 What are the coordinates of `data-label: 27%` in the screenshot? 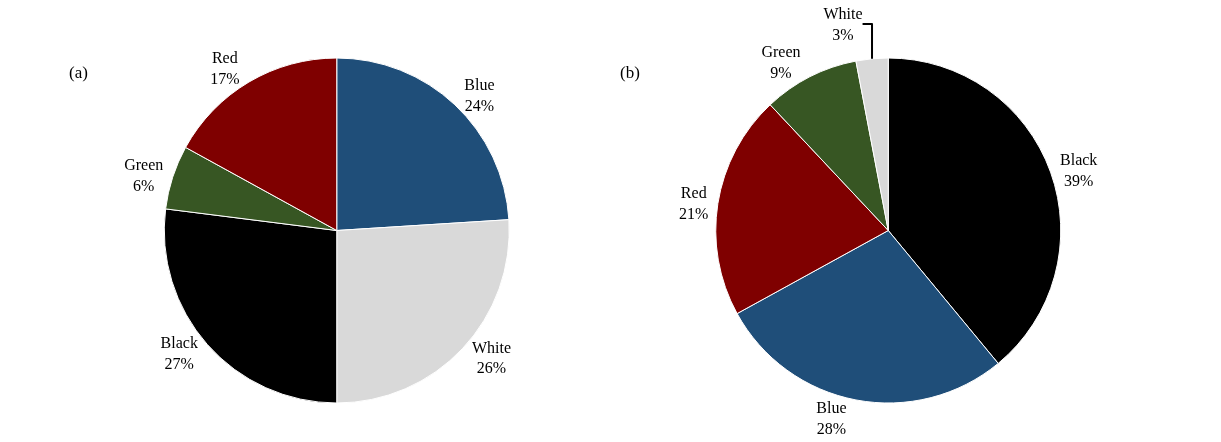 It's located at (179, 363).